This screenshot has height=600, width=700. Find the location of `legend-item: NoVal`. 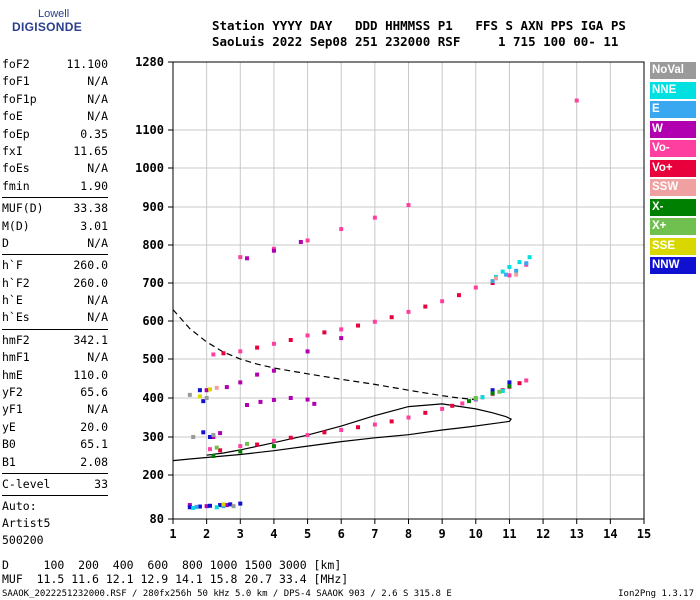

legend-item: NoVal is located at coordinates (673, 70).